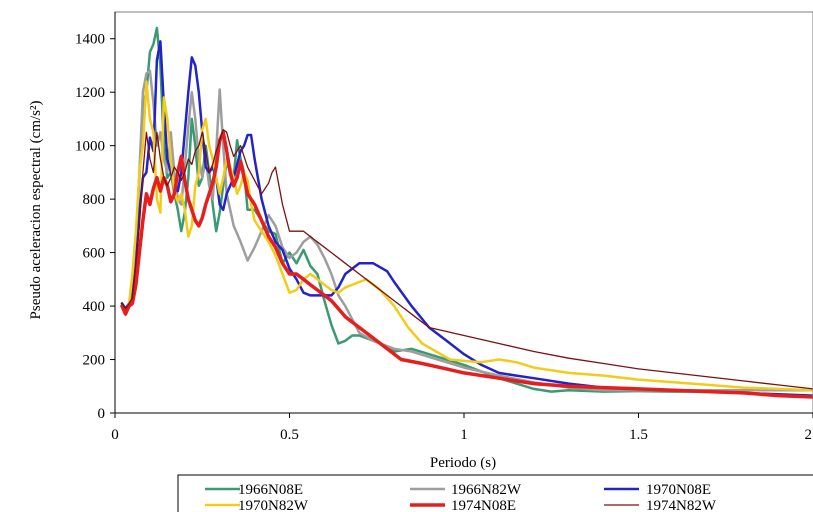 The width and height of the screenshot is (813, 512). Describe the element at coordinates (464, 435) in the screenshot. I see `x-tick-label: 1` at that location.